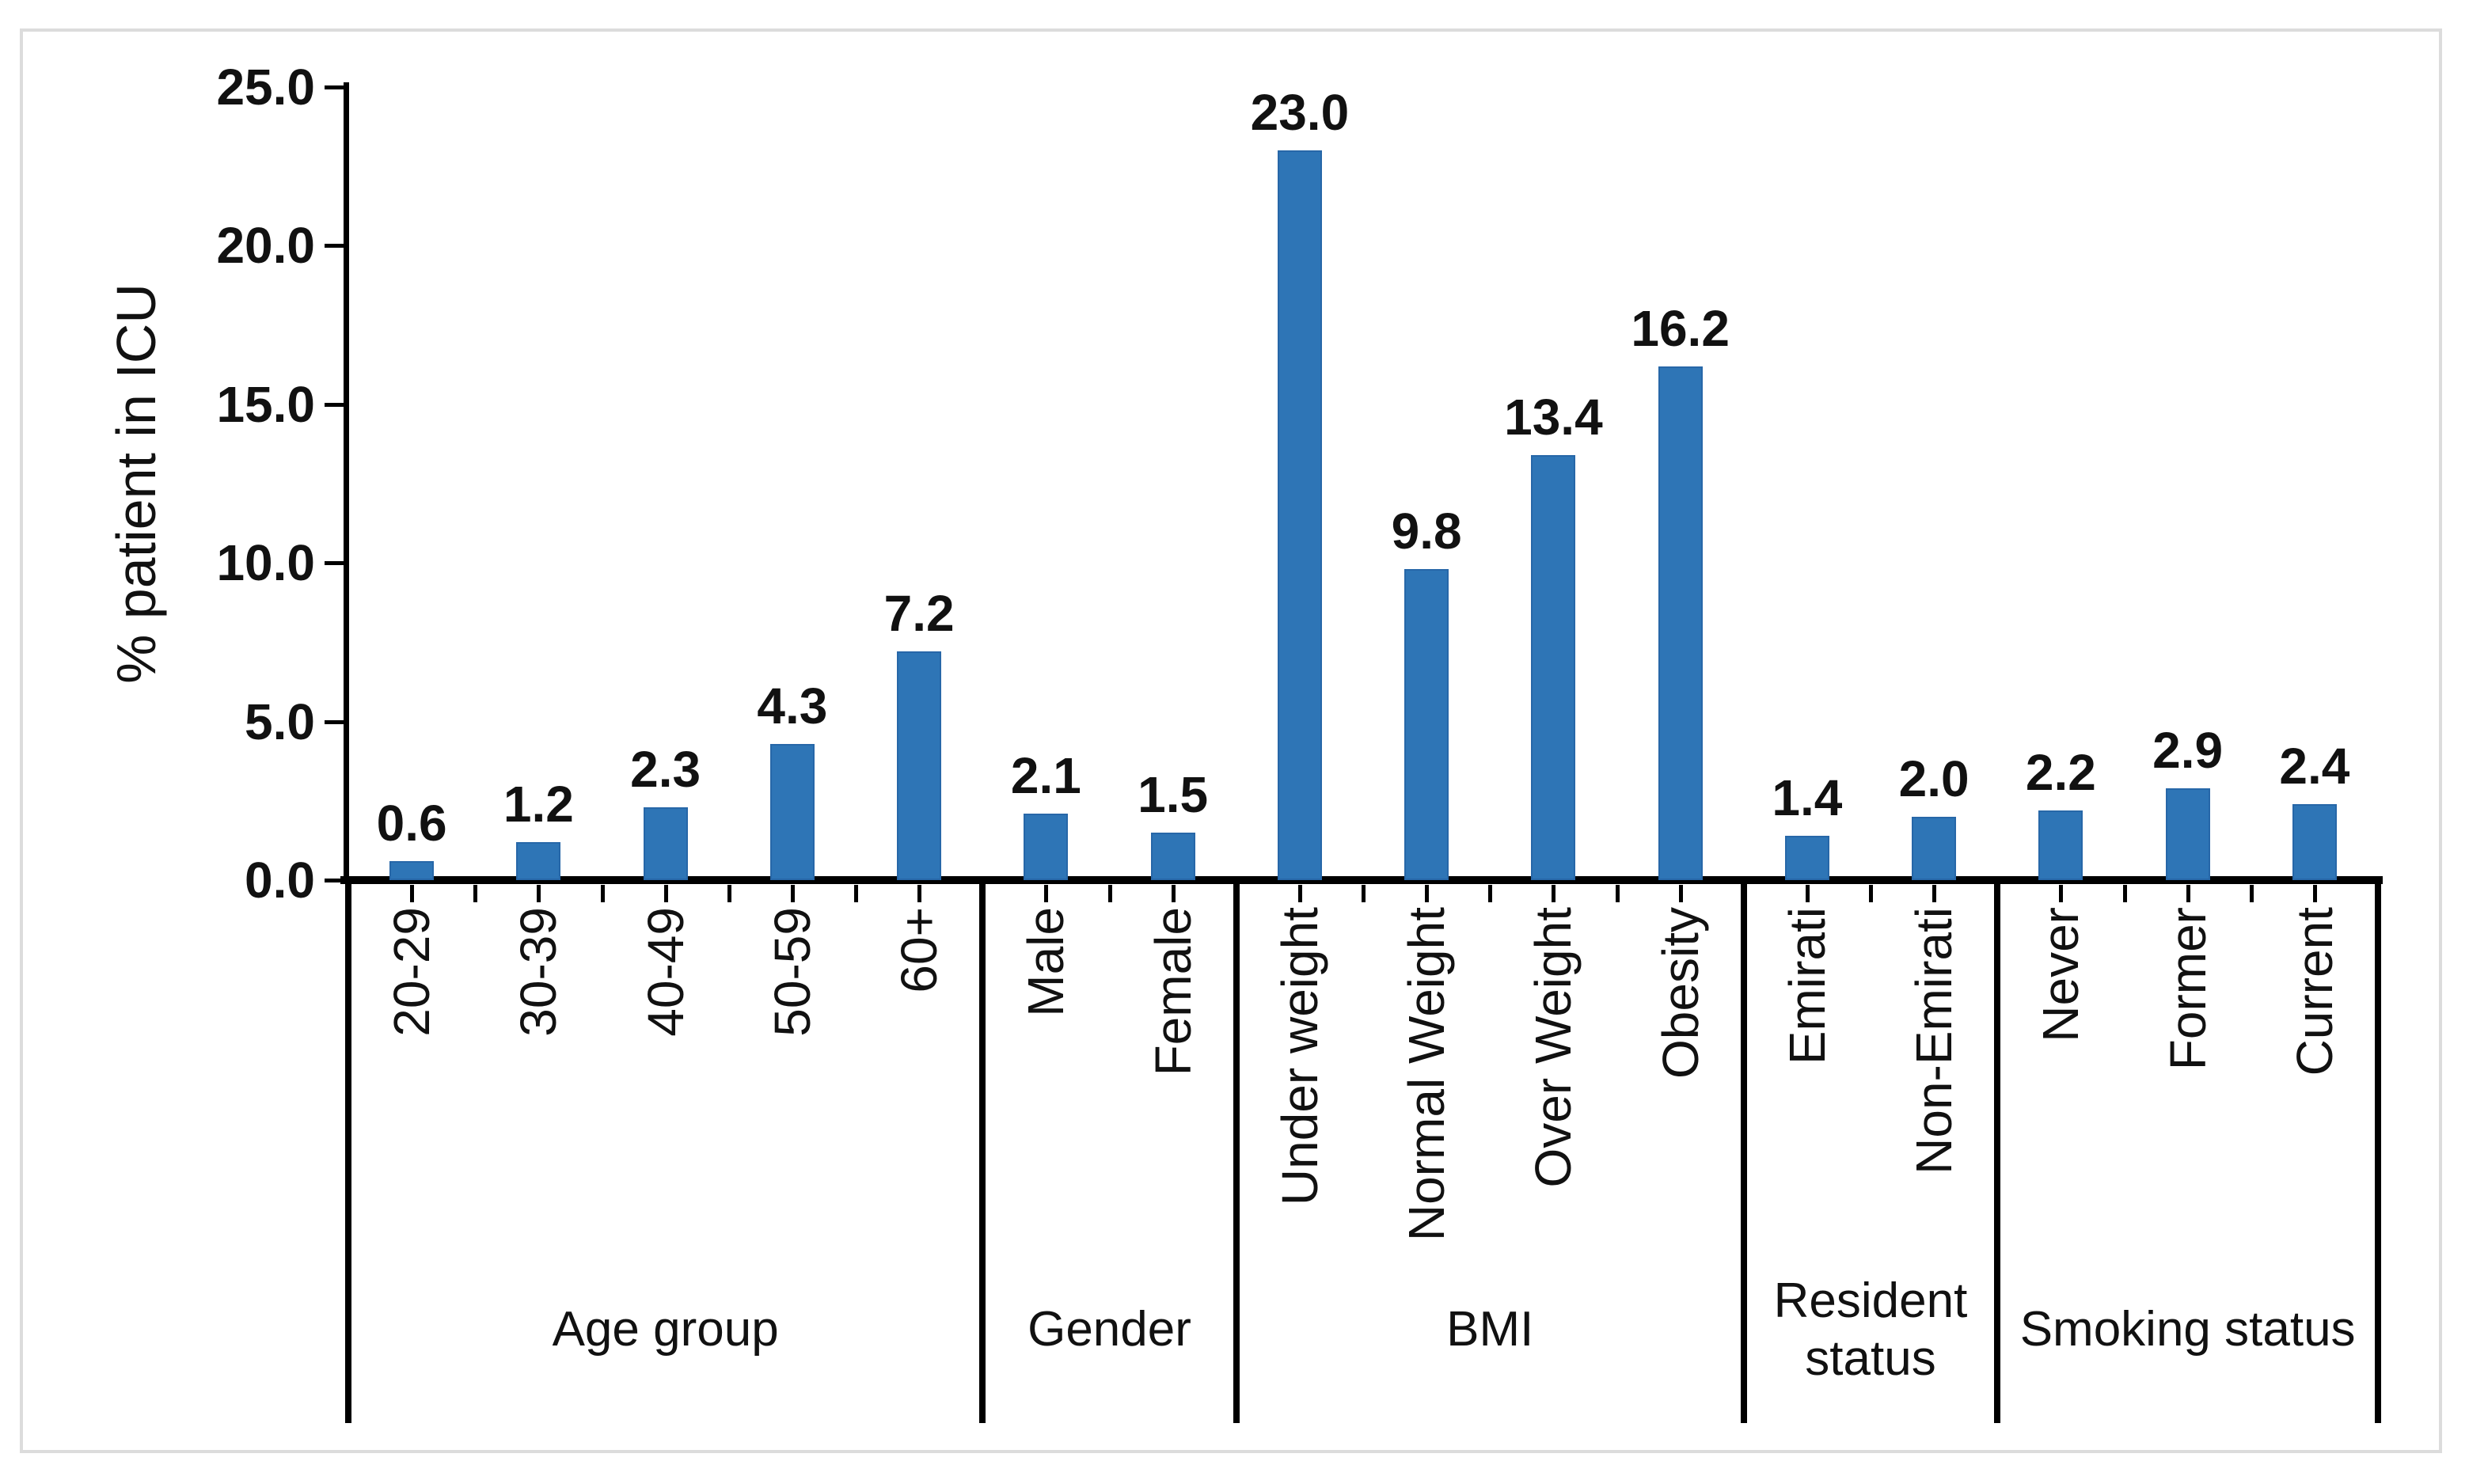 Image resolution: width=2469 pixels, height=1484 pixels. I want to click on x-category-label-text: Never, so click(2061, 974).